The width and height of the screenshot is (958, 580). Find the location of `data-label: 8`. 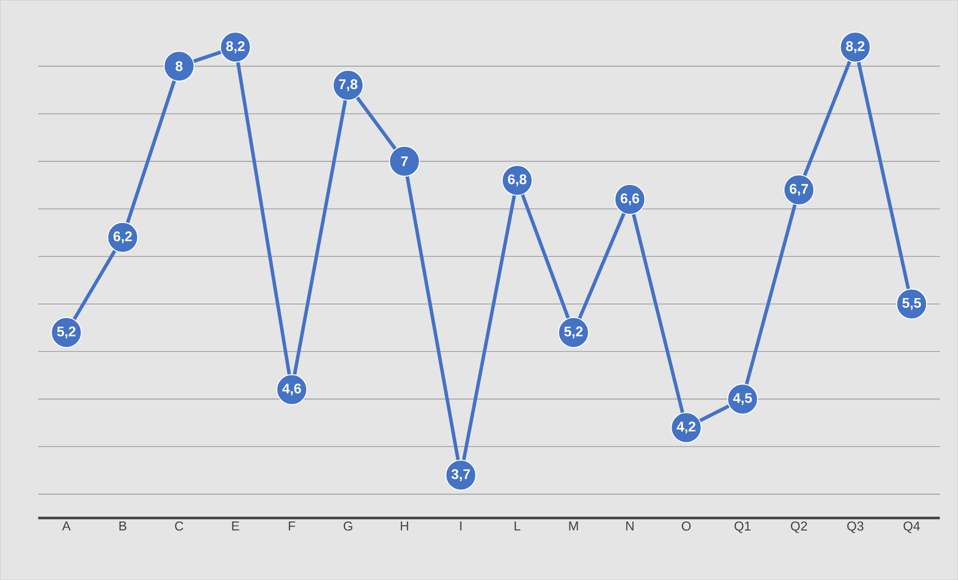

data-label: 8 is located at coordinates (179, 66).